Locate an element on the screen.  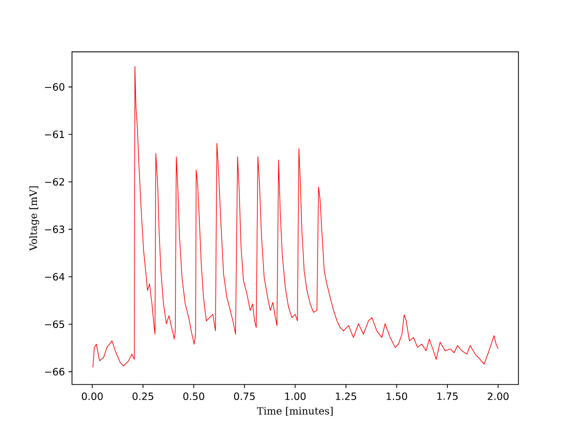
y-tick-label: −60 is located at coordinates (54, 87).